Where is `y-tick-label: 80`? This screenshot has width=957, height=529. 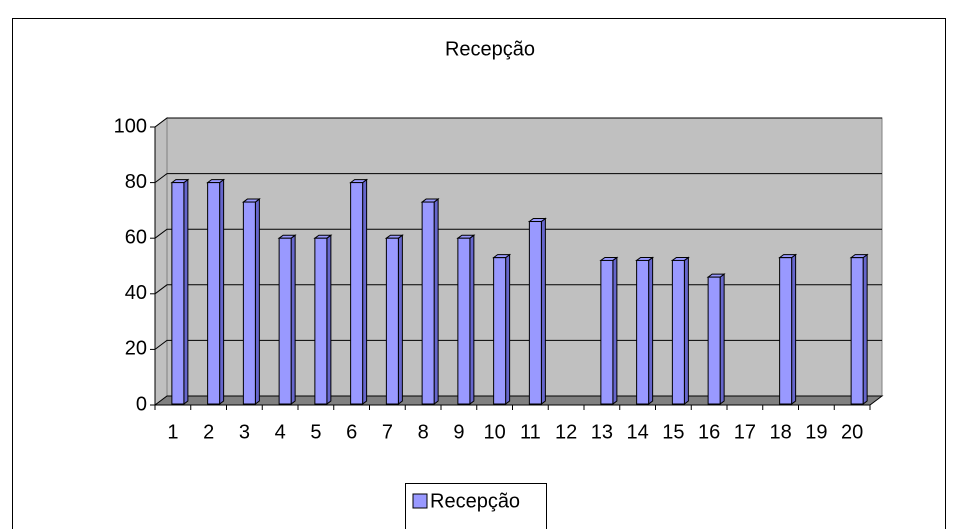
y-tick-label: 80 is located at coordinates (136, 182).